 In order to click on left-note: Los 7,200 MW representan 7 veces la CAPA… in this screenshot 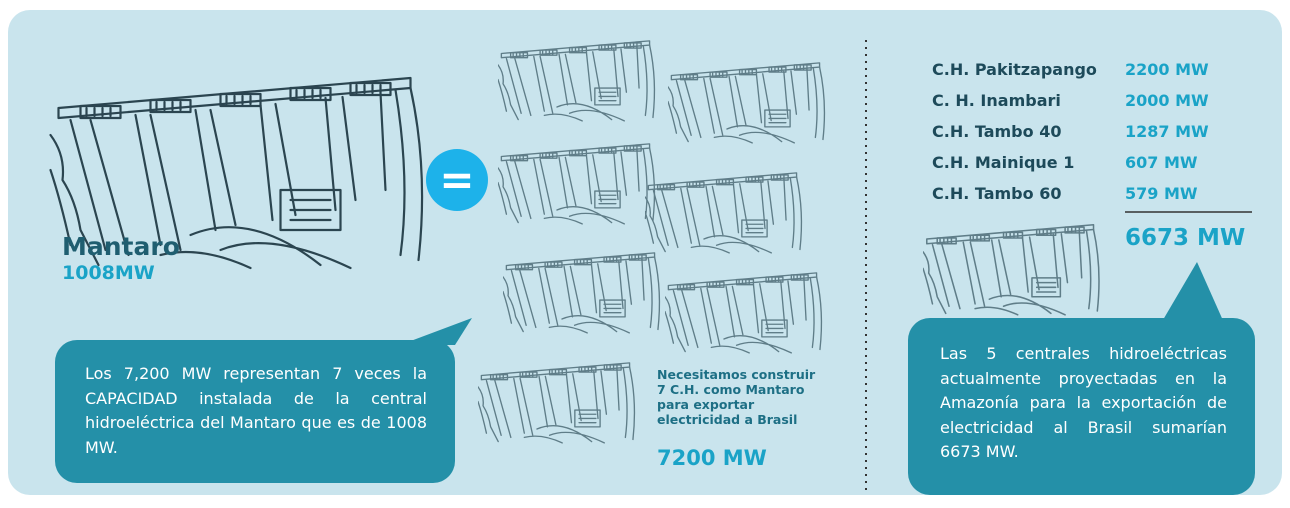, I will do `click(255, 411)`.